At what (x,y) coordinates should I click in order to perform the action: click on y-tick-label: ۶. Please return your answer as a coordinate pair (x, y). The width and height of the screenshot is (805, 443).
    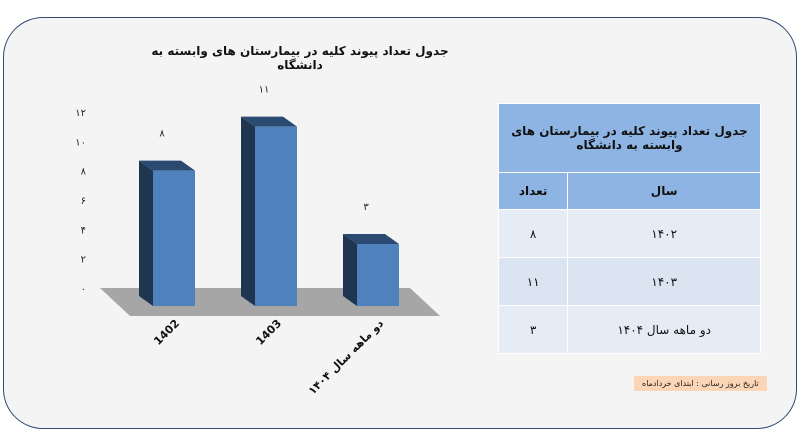
    Looking at the image, I should click on (83, 201).